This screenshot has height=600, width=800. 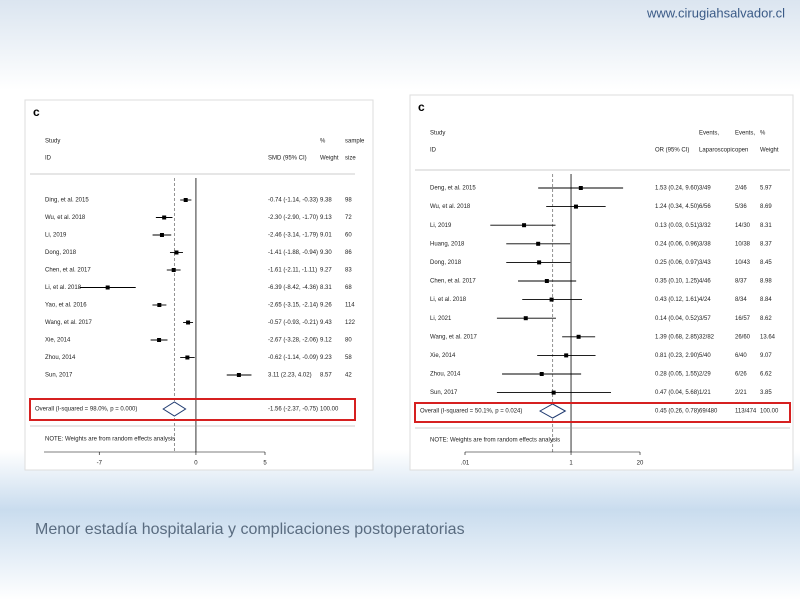 What do you see at coordinates (326, 201) in the screenshot?
I see `table-cell: 9.38` at bounding box center [326, 201].